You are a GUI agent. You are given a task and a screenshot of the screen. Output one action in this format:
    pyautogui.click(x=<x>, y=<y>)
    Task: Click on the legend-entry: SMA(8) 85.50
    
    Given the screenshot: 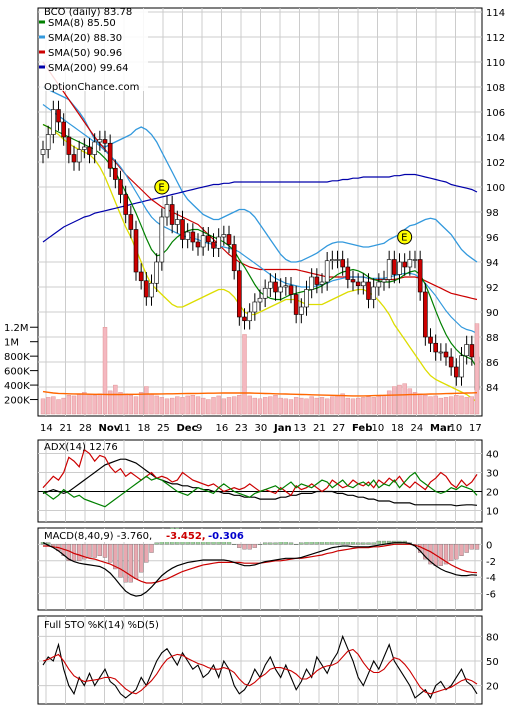 What is the action you would take?
    pyautogui.click(x=82, y=23)
    